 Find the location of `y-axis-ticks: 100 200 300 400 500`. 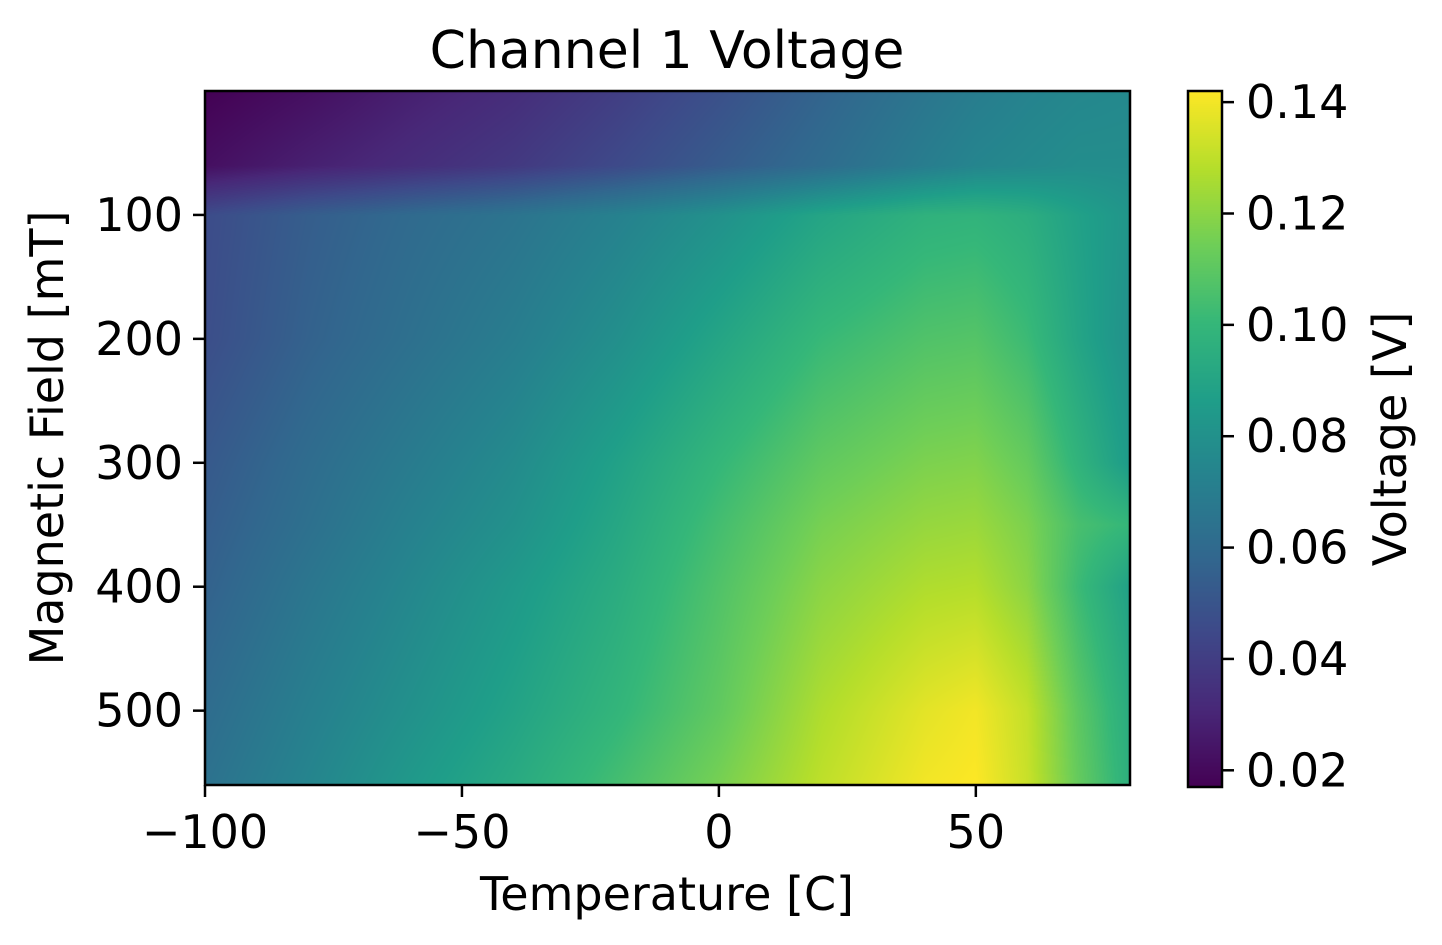

y-axis-ticks: 100 200 300 400 500 is located at coordinates (150, 463).